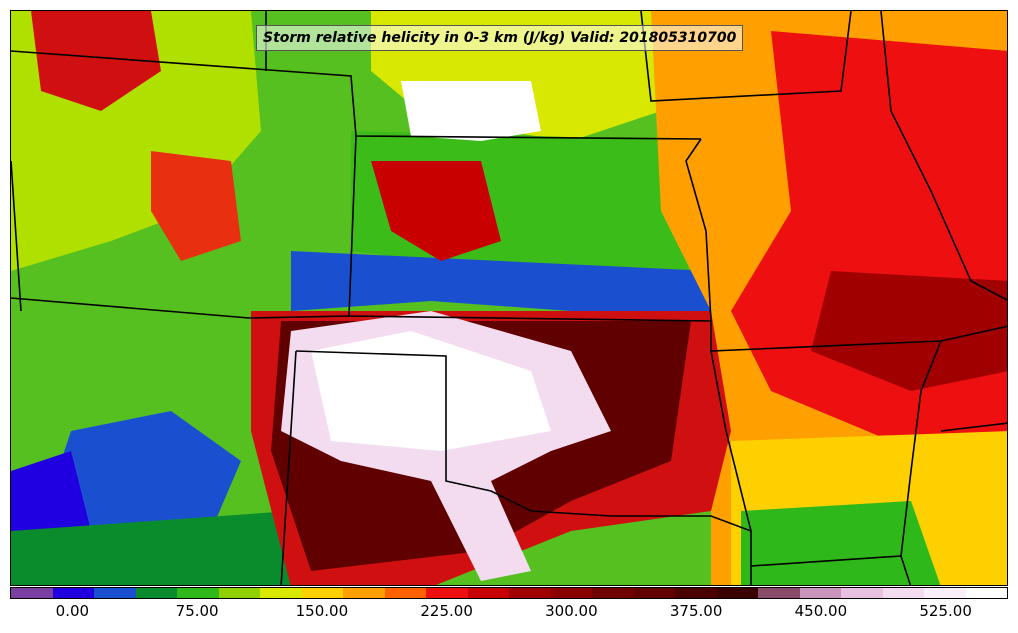 The height and width of the screenshot is (633, 1018). What do you see at coordinates (821, 611) in the screenshot?
I see `colorbar-tick-label: 450.00` at bounding box center [821, 611].